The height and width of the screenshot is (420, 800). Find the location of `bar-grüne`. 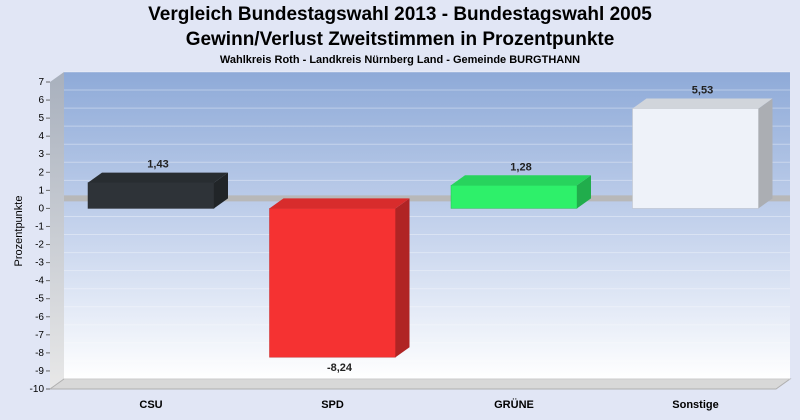

bar-grüne is located at coordinates (520, 192).